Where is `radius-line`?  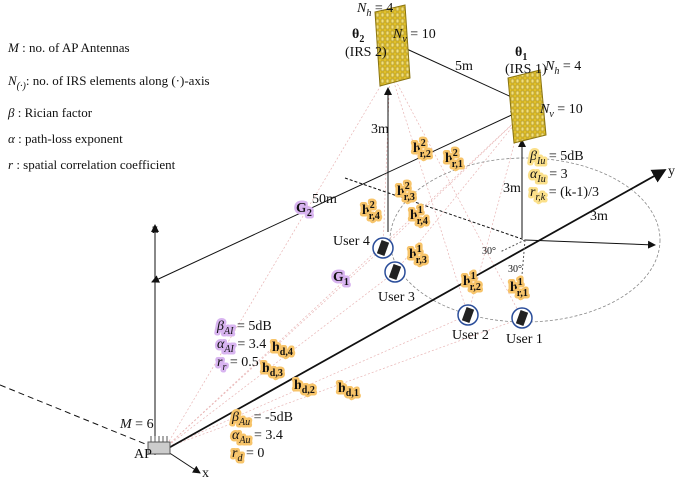 radius-line is located at coordinates (590, 244).